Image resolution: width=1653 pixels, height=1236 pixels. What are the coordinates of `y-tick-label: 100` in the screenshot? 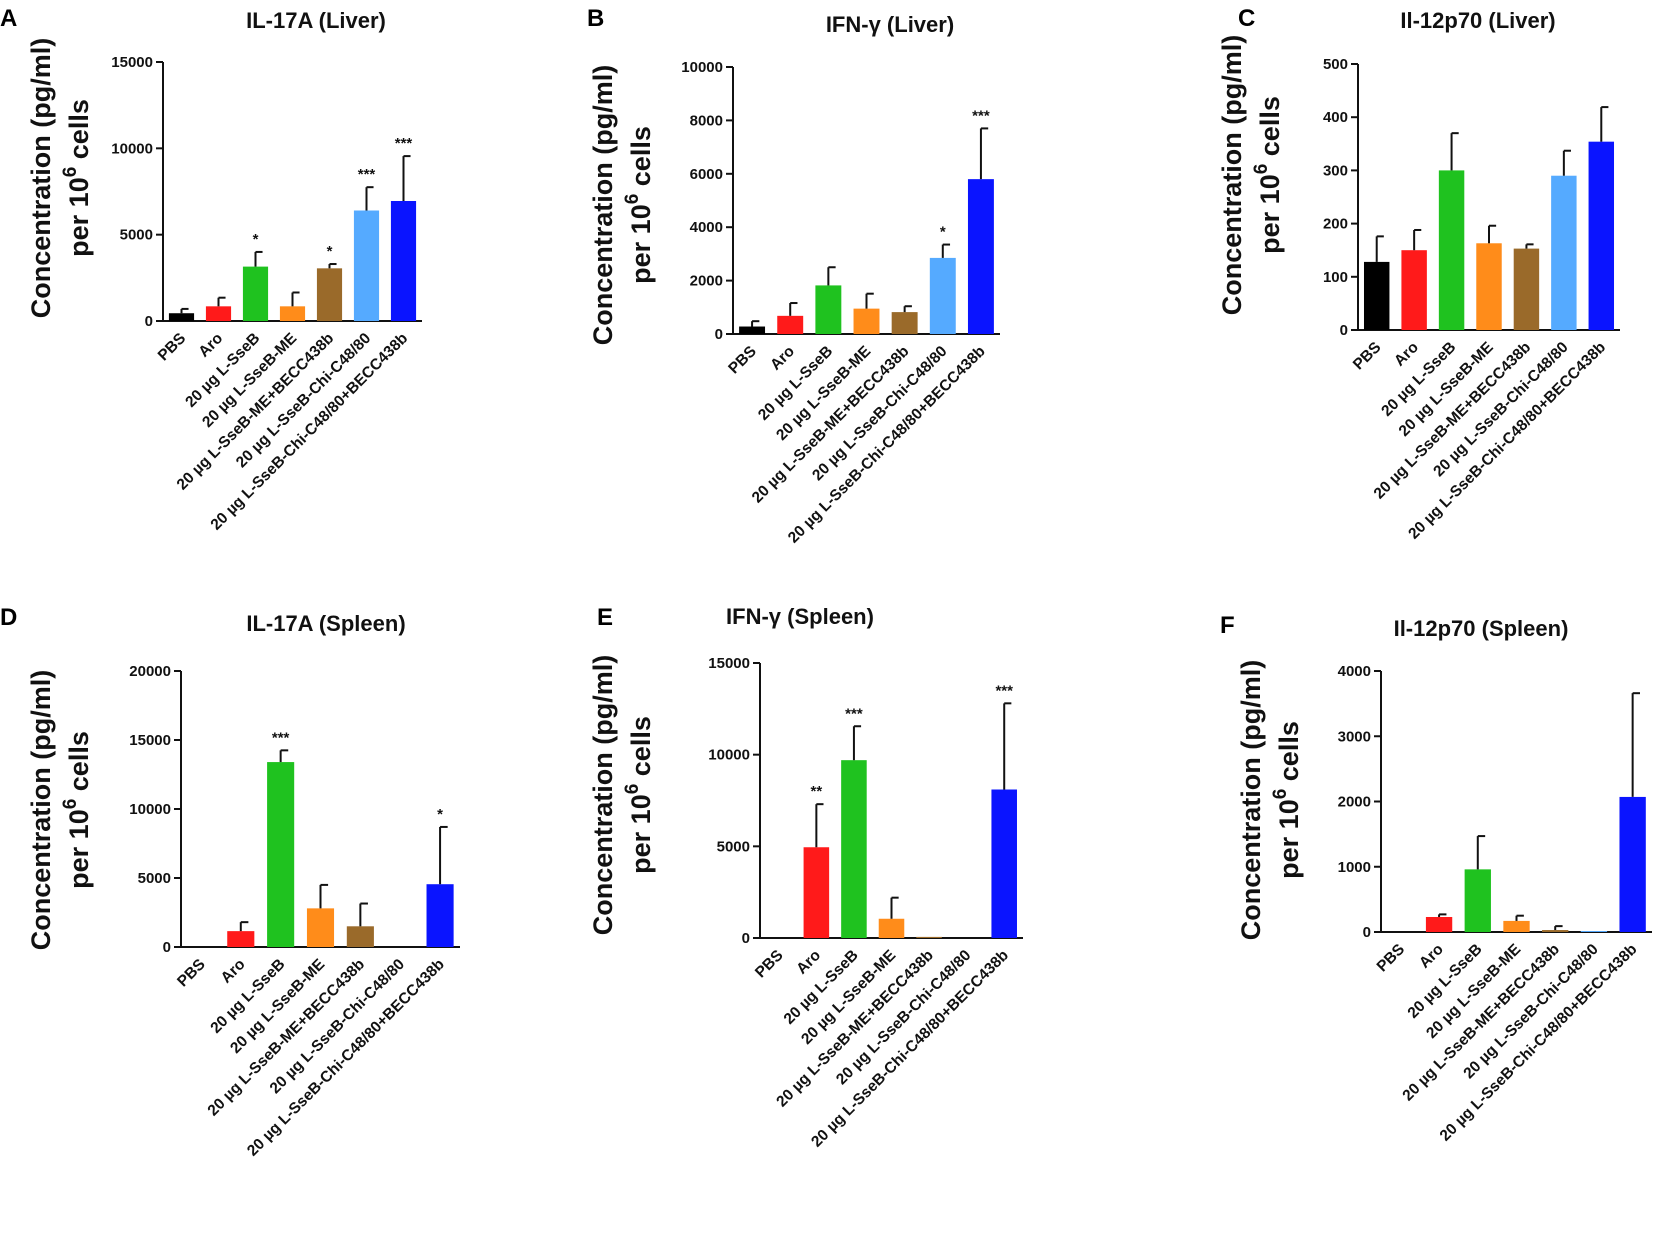 It's located at (1335, 277).